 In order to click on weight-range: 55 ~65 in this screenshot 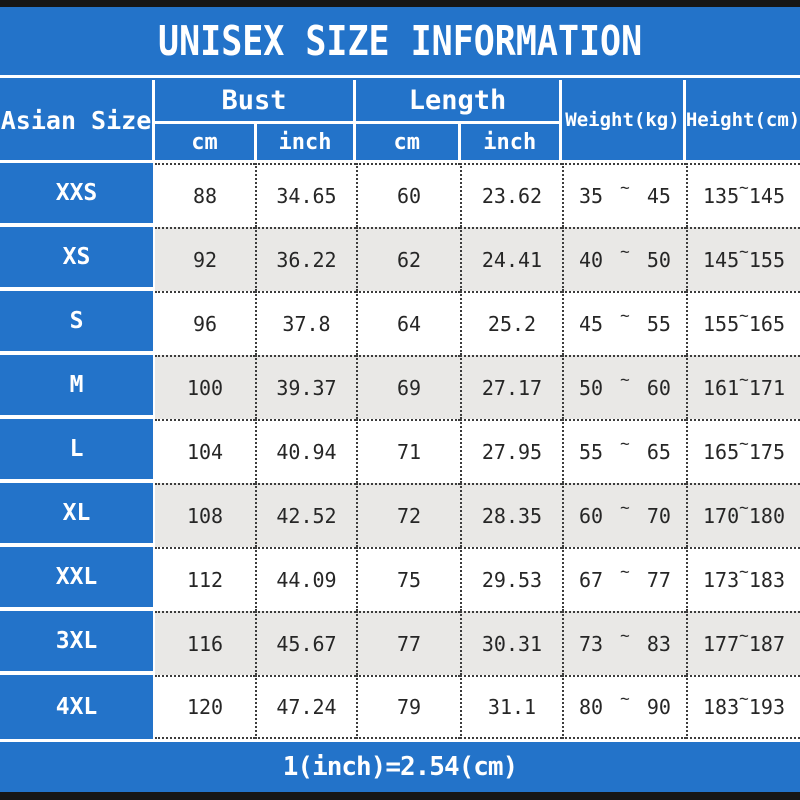, I will do `click(624, 451)`.